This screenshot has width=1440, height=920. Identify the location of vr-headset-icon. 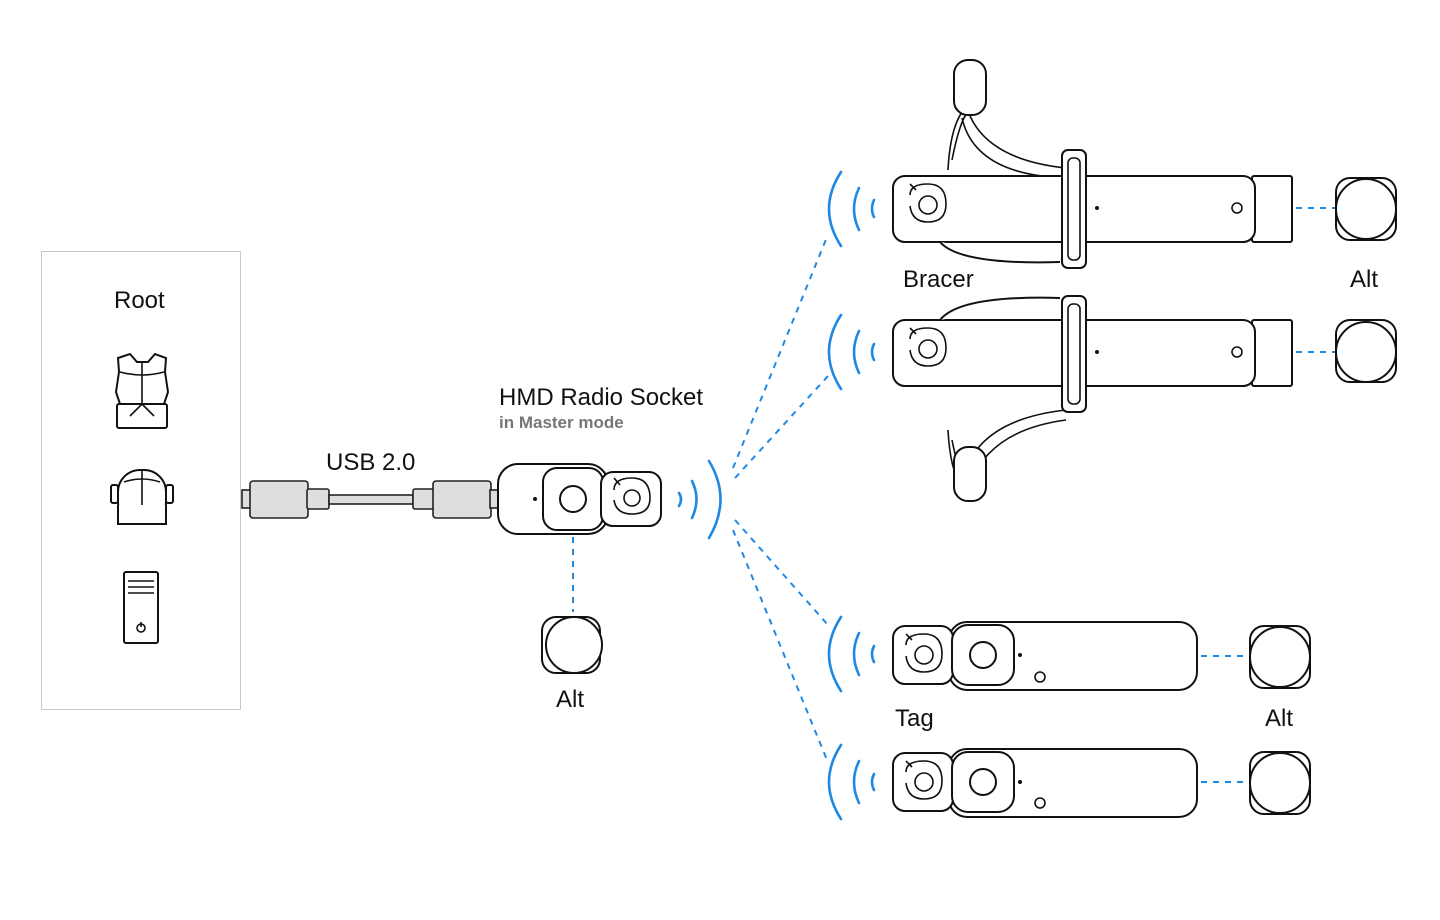
(142, 497).